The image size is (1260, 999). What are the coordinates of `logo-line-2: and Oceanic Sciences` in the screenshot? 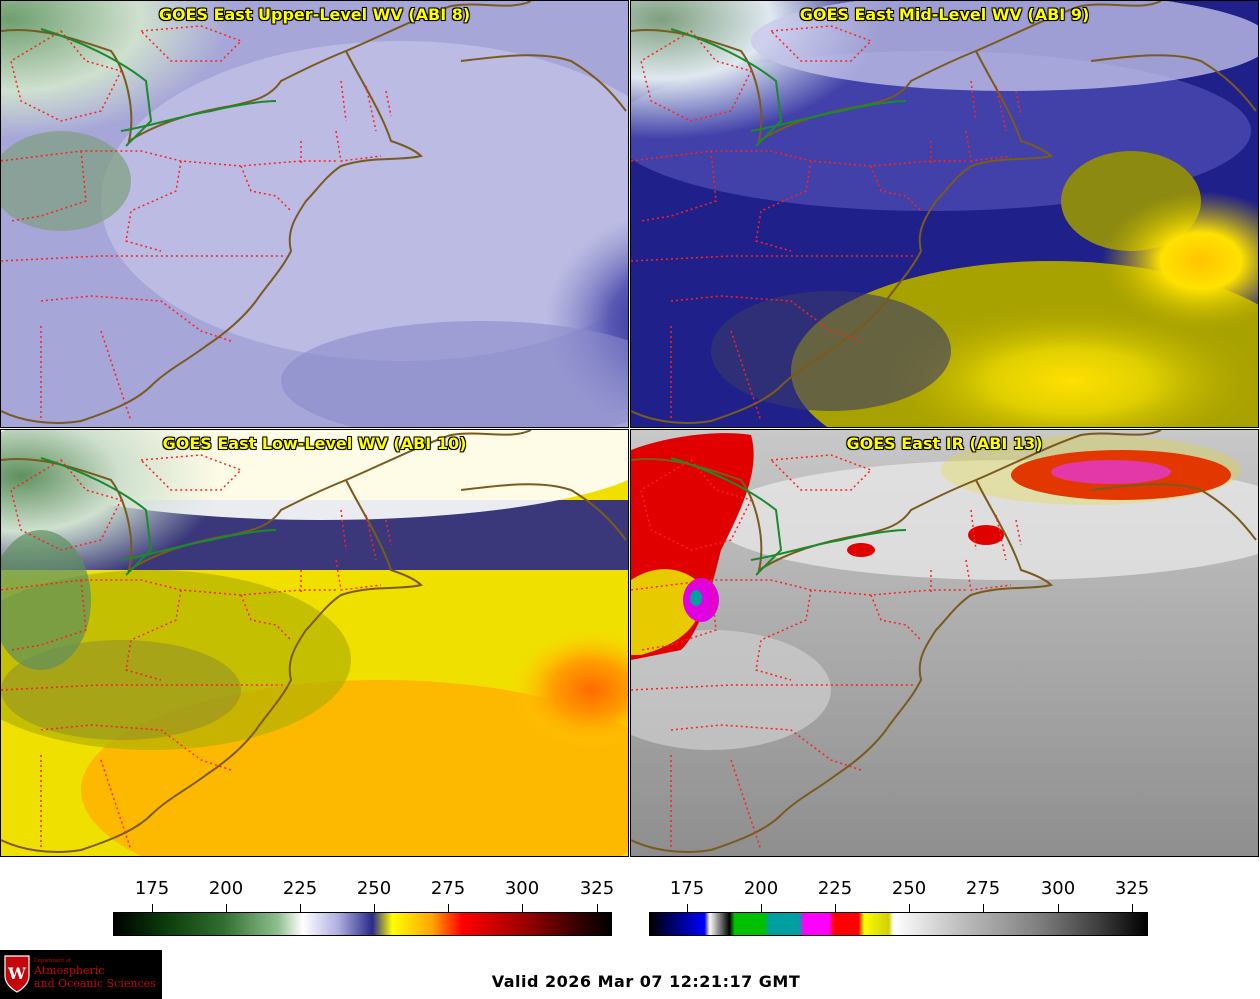 It's located at (95, 983).